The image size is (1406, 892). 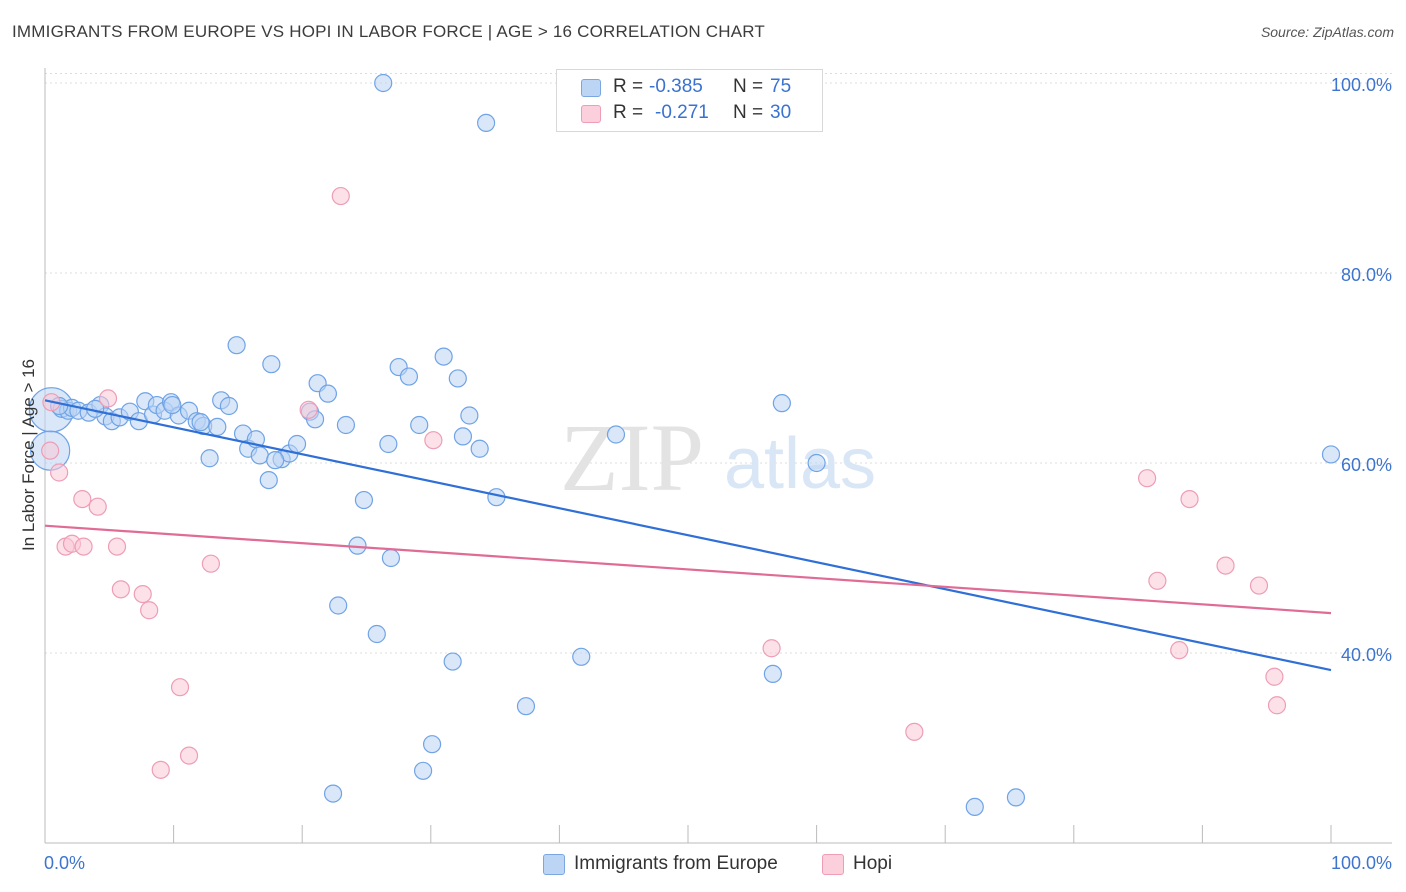 I want to click on y-tick-label: 40.0%, so click(x=1366, y=655).